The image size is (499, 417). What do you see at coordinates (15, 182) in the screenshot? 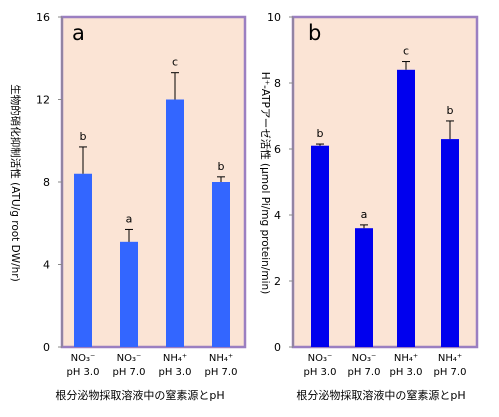
I see `panel-a-y-axis-title: 生物的硝化抑制活性 (ATU/g root DW/hr)` at bounding box center [15, 182].